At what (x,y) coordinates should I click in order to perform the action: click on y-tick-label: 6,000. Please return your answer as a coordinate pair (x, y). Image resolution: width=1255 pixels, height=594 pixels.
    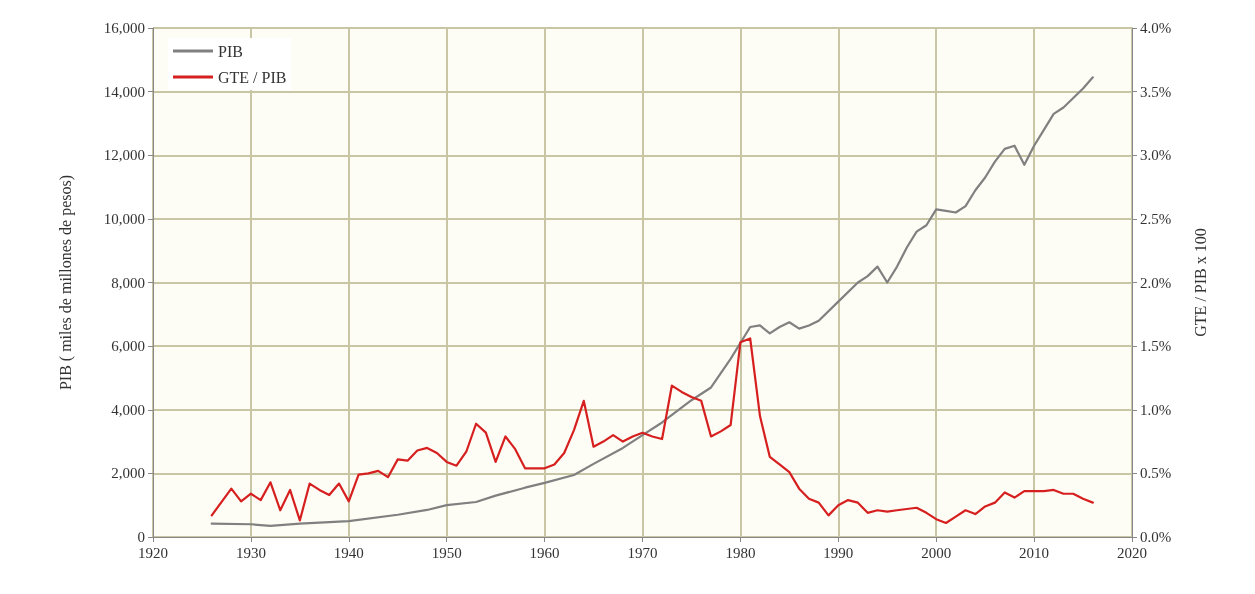
    Looking at the image, I should click on (128, 346).